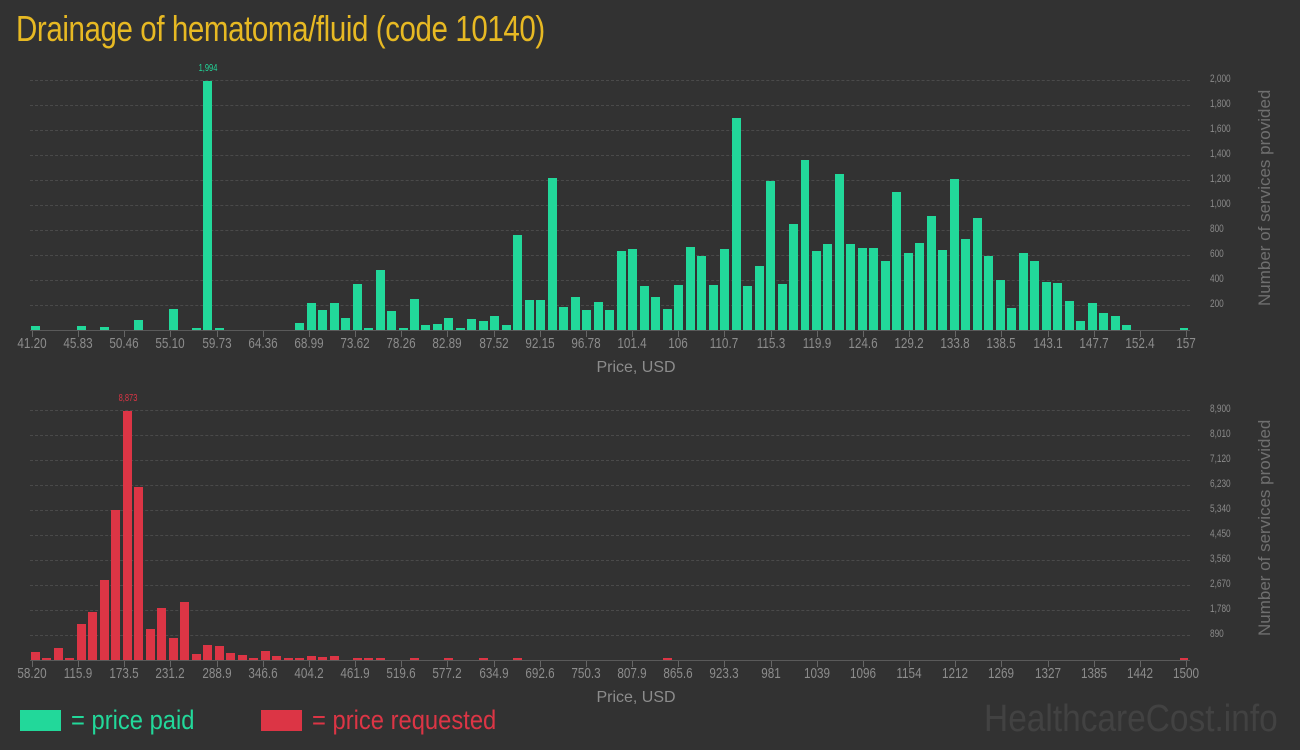 The width and height of the screenshot is (1300, 750). Describe the element at coordinates (309, 673) in the screenshot. I see `x-tick-label: 404.2` at that location.